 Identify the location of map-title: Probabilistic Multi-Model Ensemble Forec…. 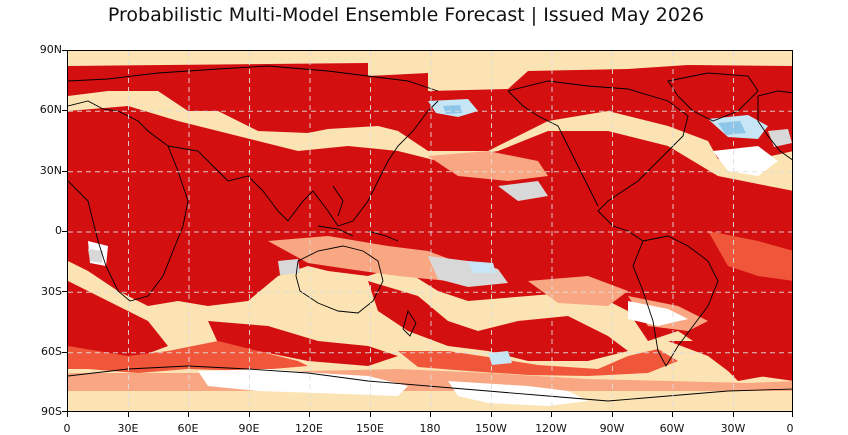
(406, 15).